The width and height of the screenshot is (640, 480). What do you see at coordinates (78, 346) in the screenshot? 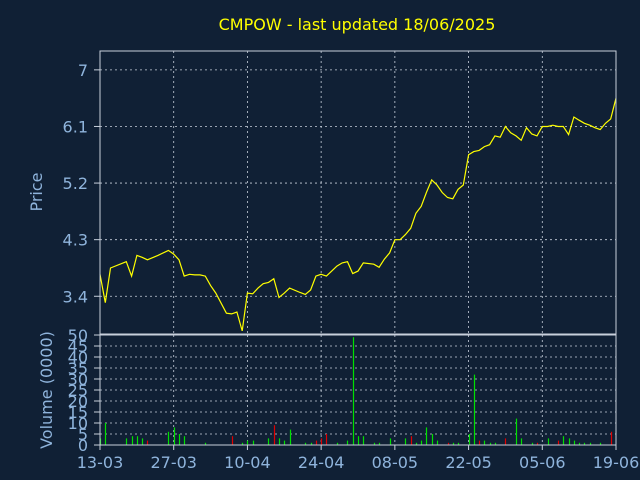
I see `volume-tick-label: 45` at bounding box center [78, 346].